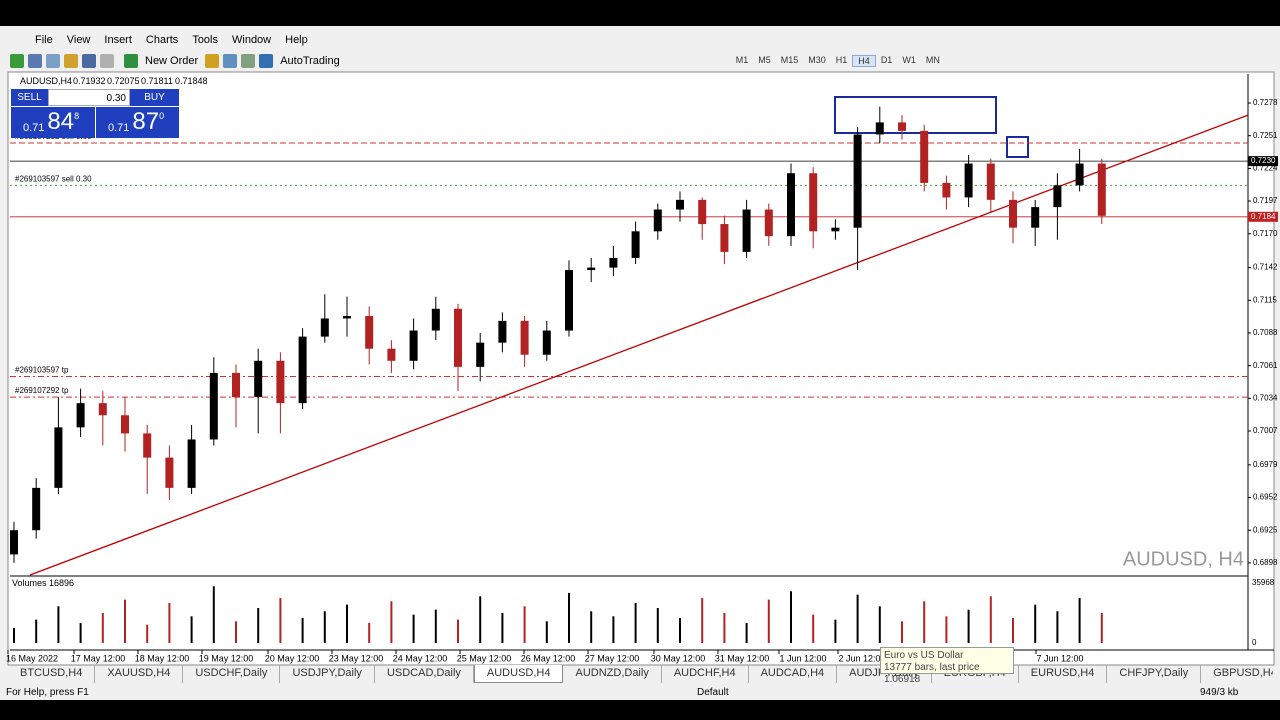 The height and width of the screenshot is (720, 1280). I want to click on timeframe-button: M15, so click(789, 60).